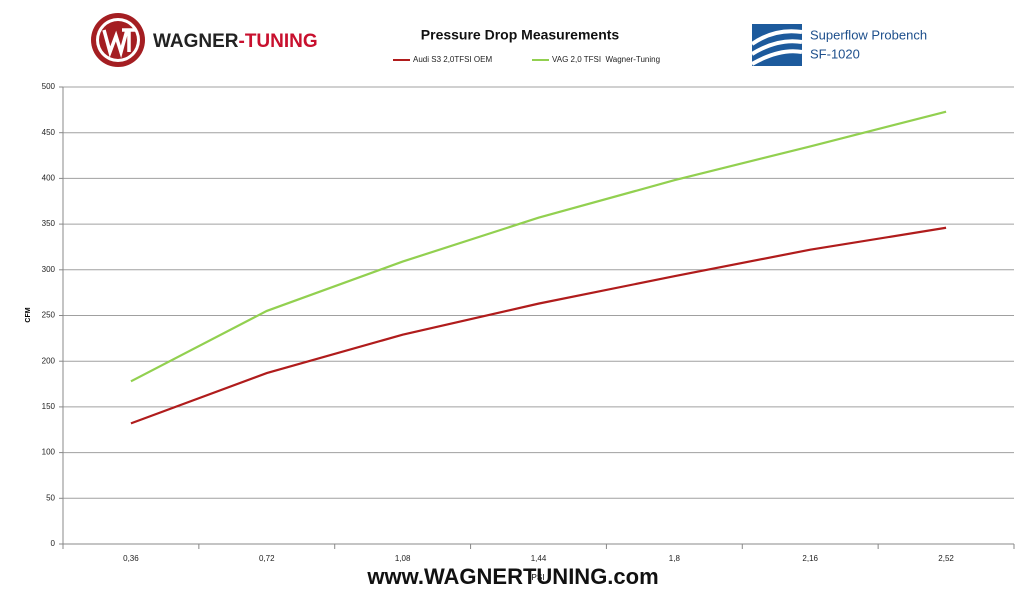  What do you see at coordinates (267, 558) in the screenshot?
I see `x-tick-label: 0,72` at bounding box center [267, 558].